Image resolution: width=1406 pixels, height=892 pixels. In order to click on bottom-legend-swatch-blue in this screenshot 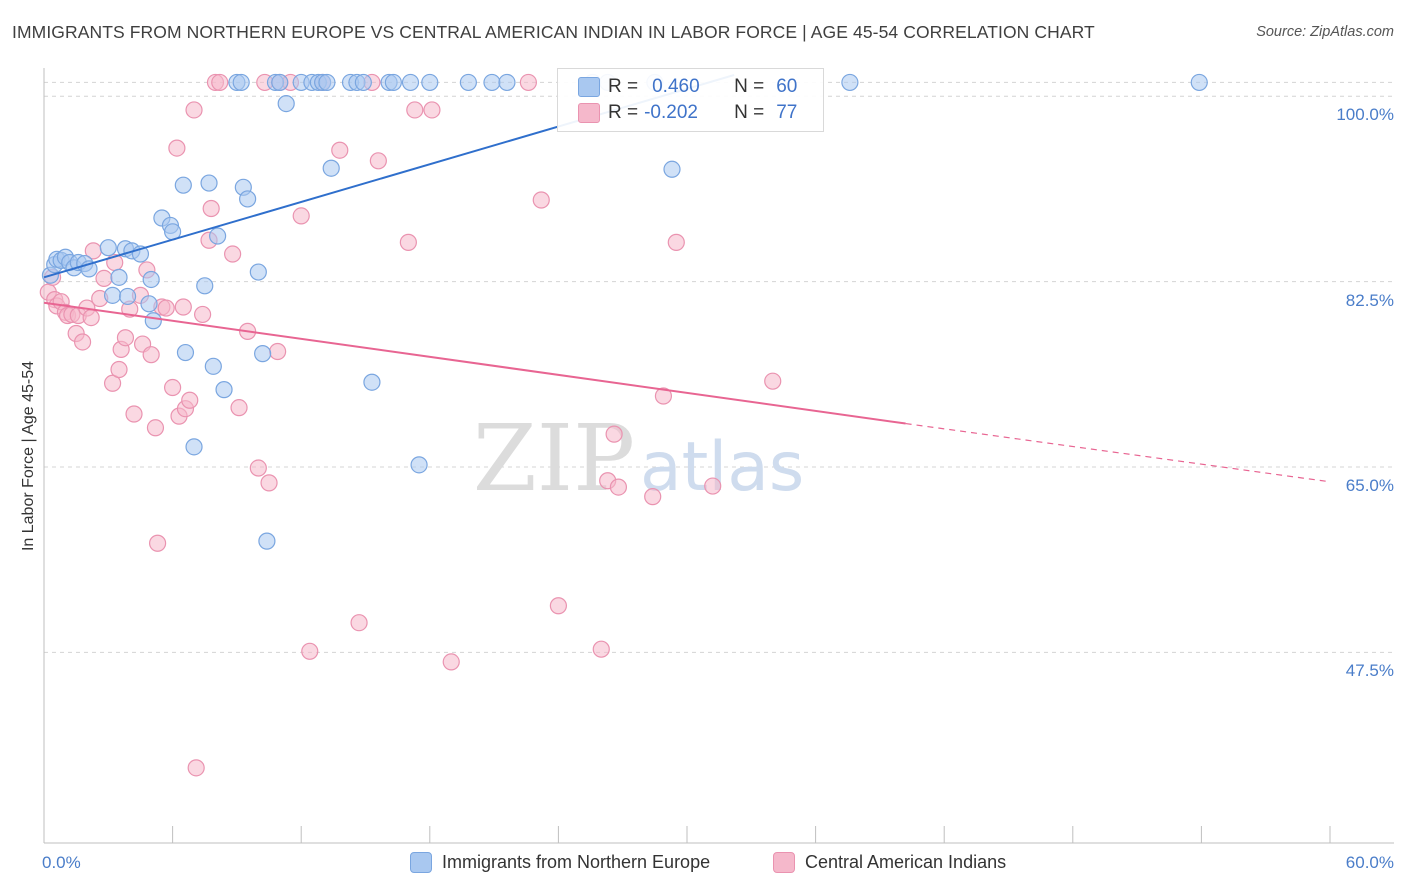, I will do `click(421, 862)`.